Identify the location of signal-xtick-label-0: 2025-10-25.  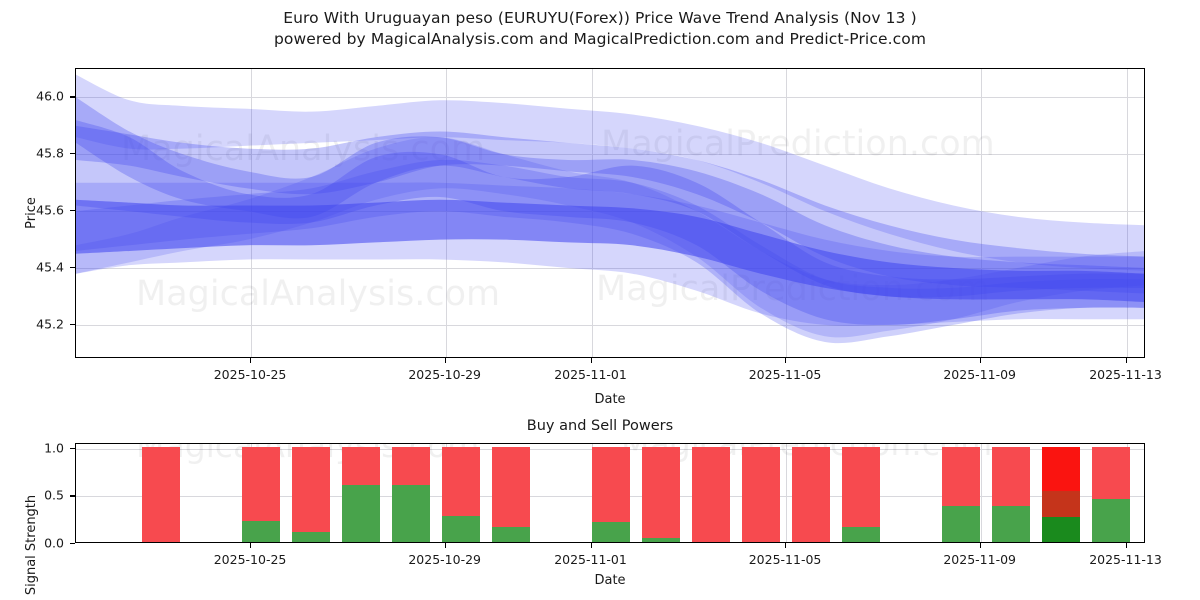
(250, 559).